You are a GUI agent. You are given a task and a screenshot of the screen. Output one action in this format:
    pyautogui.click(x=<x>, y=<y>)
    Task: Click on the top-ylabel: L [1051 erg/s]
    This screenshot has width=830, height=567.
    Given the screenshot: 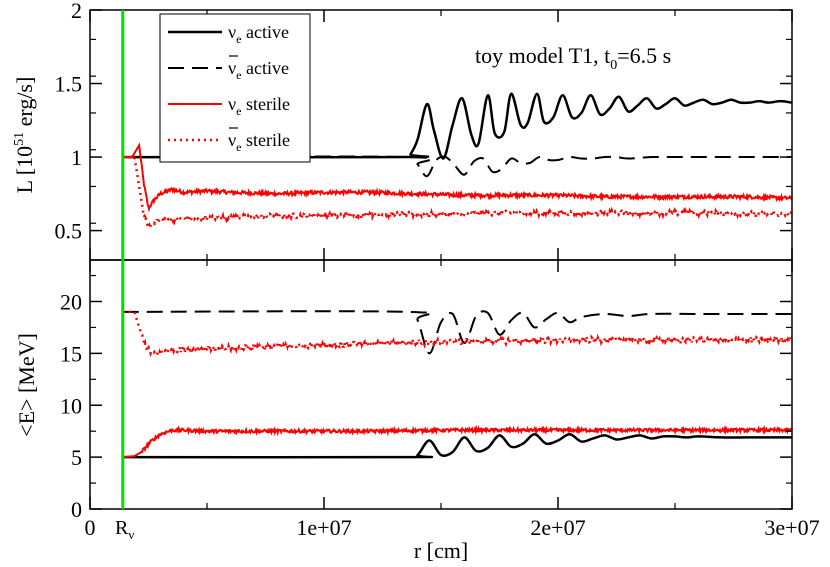 What is the action you would take?
    pyautogui.click(x=24, y=135)
    